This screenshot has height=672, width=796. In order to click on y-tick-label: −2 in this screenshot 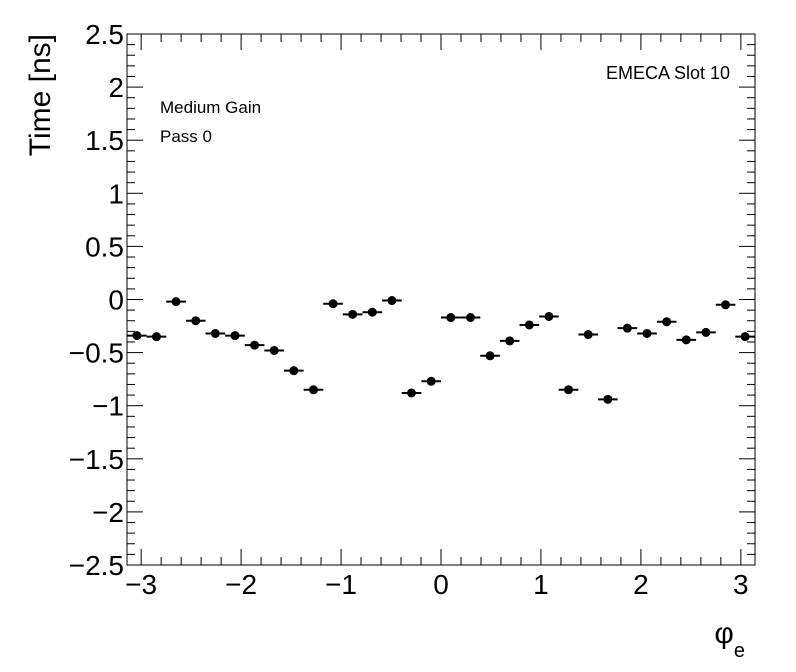, I will do `click(108, 512)`.